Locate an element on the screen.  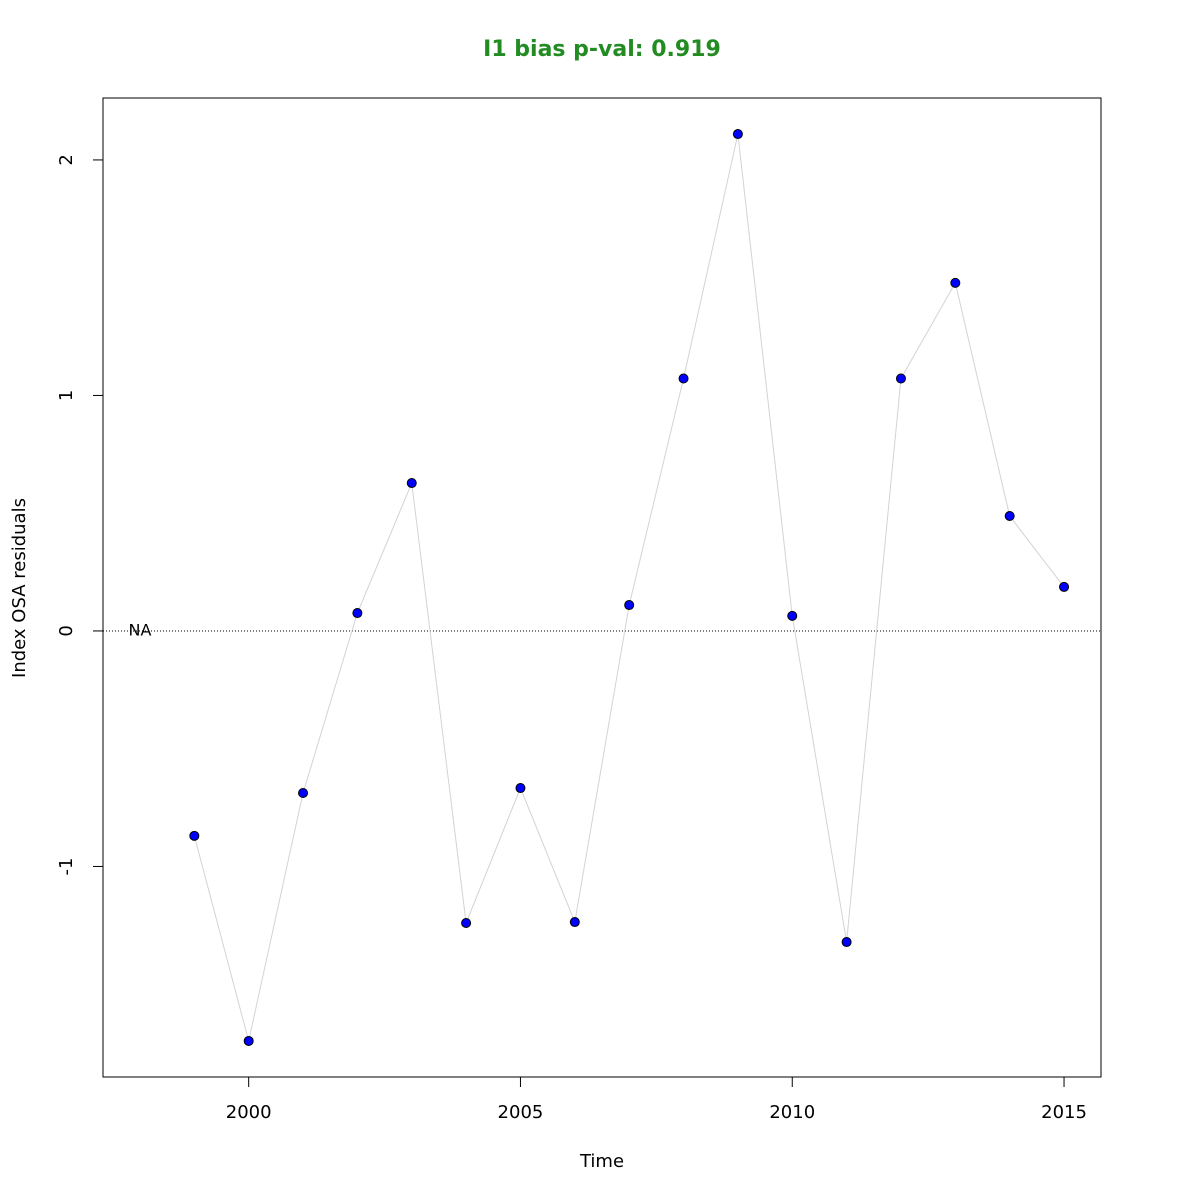
y-axis-label: Index OSA residuals is located at coordinates (19, 588).